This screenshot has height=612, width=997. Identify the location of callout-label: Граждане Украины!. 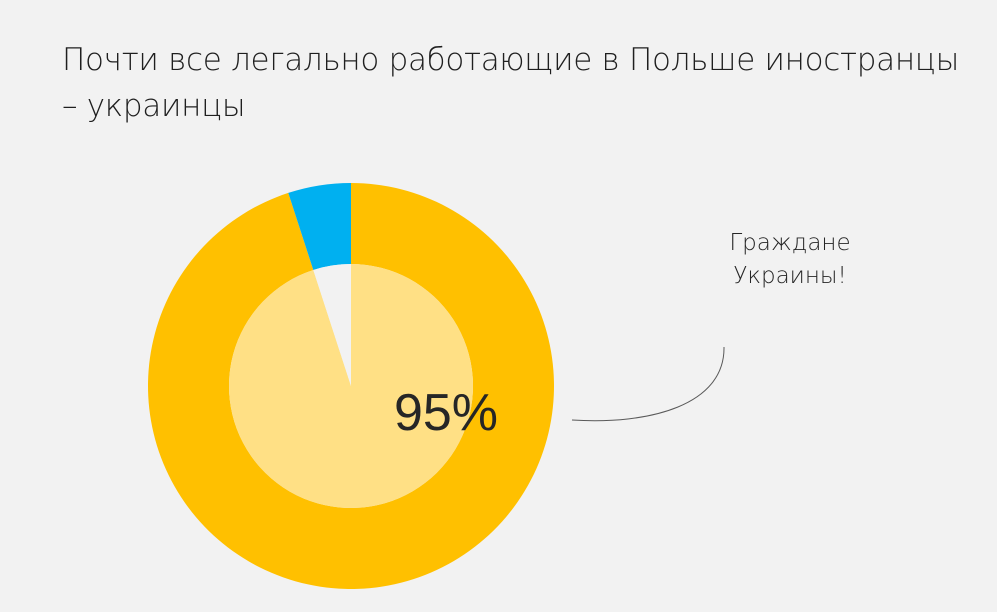
(790, 260).